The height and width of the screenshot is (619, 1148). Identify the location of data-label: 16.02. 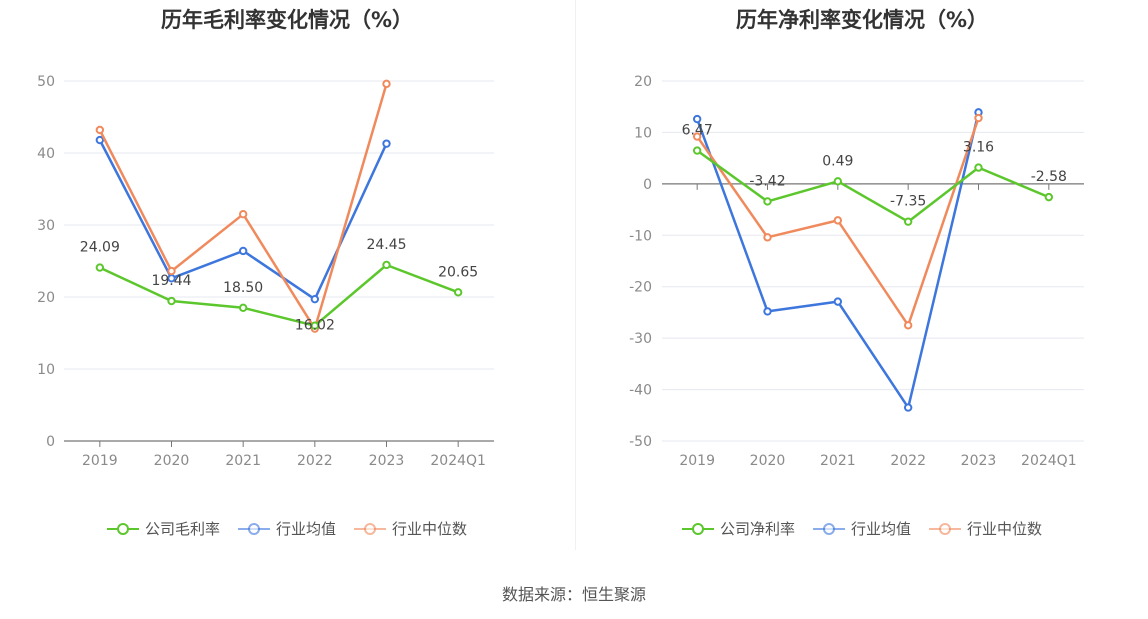
(315, 326).